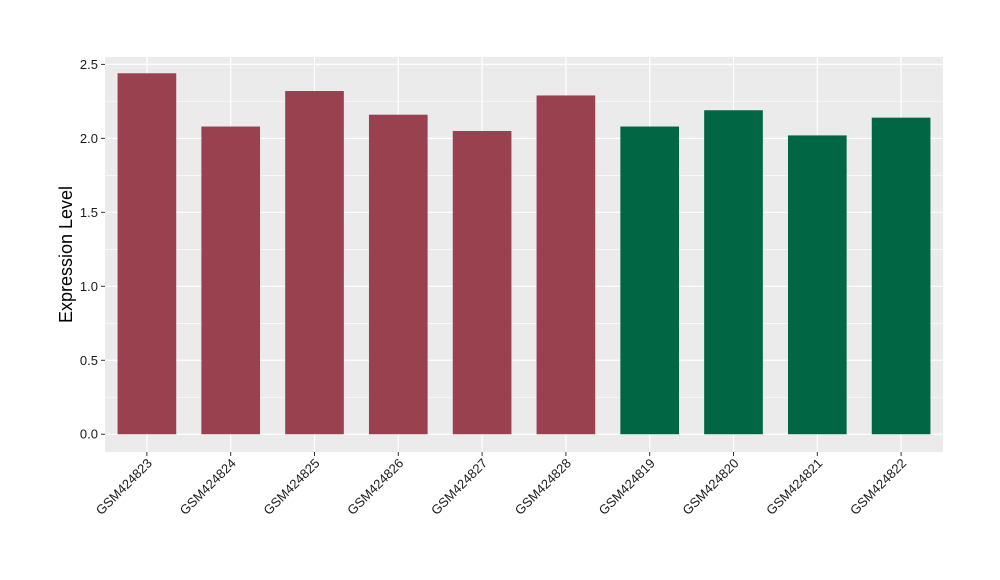  What do you see at coordinates (482, 282) in the screenshot?
I see `bar-GSM424827` at bounding box center [482, 282].